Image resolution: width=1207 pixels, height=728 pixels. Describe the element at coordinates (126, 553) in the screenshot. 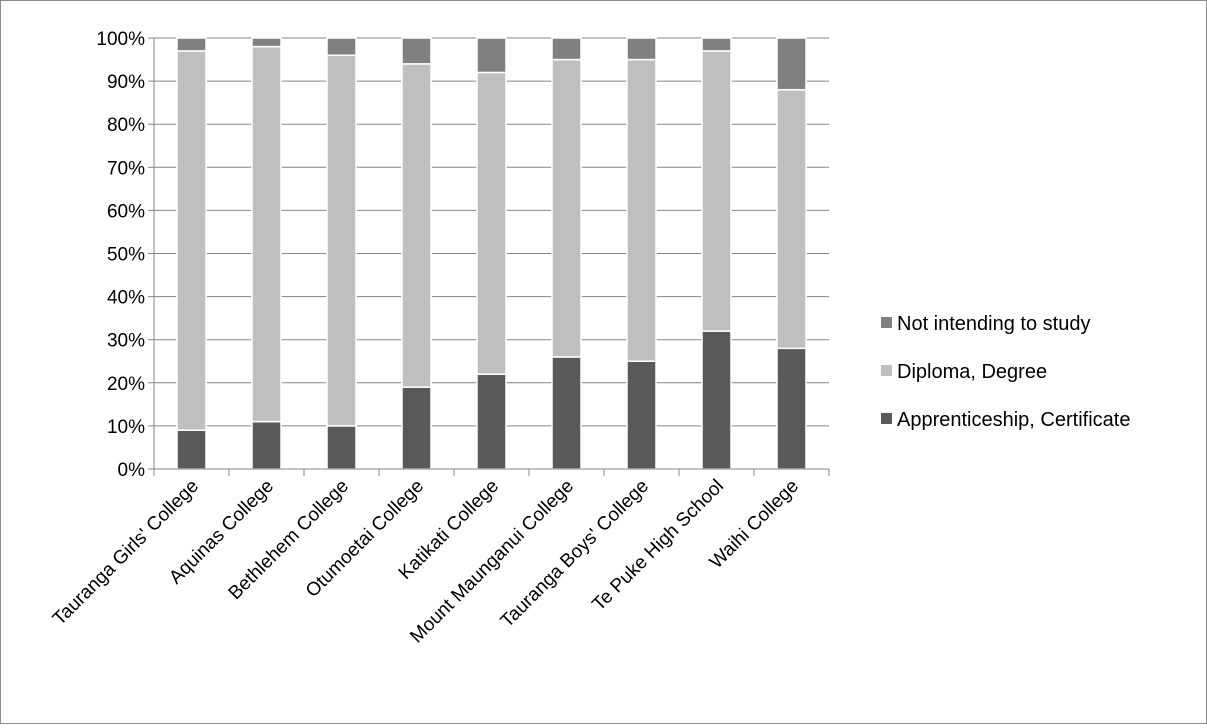

I see `x-tick-label: Tauranga Girls' College` at that location.